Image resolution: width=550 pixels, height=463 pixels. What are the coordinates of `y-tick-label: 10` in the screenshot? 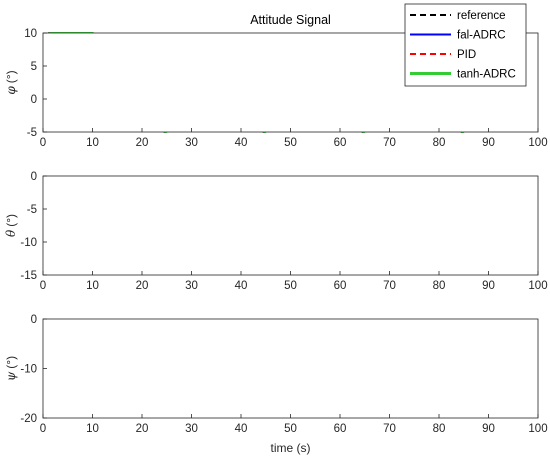 It's located at (30, 34).